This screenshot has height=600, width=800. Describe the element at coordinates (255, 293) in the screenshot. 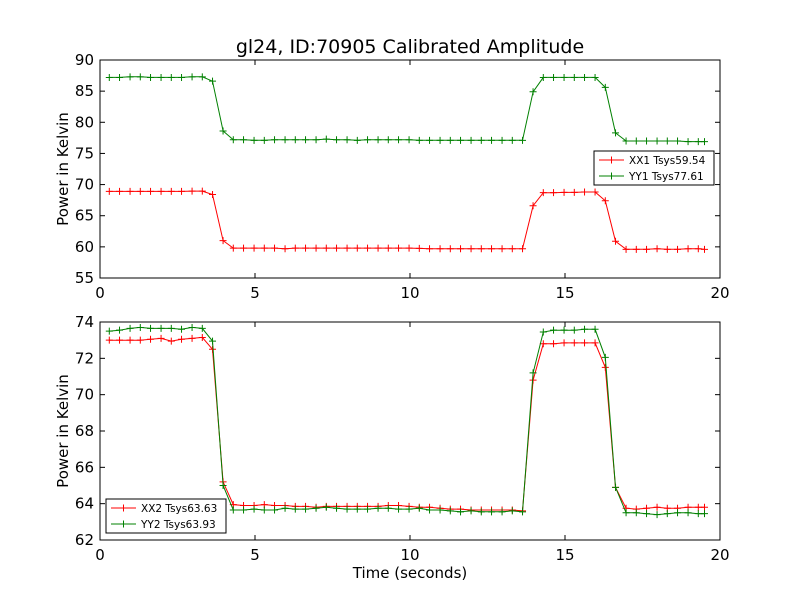

I see `x-tick-label: 5` at that location.